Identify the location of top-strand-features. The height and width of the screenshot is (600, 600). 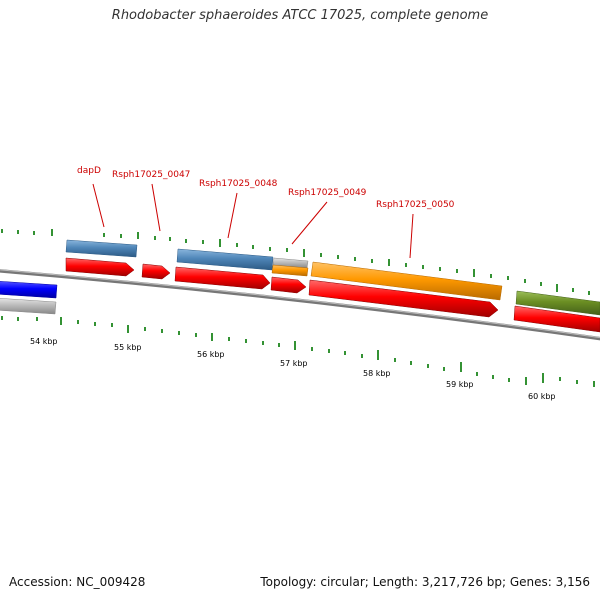
(332, 277).